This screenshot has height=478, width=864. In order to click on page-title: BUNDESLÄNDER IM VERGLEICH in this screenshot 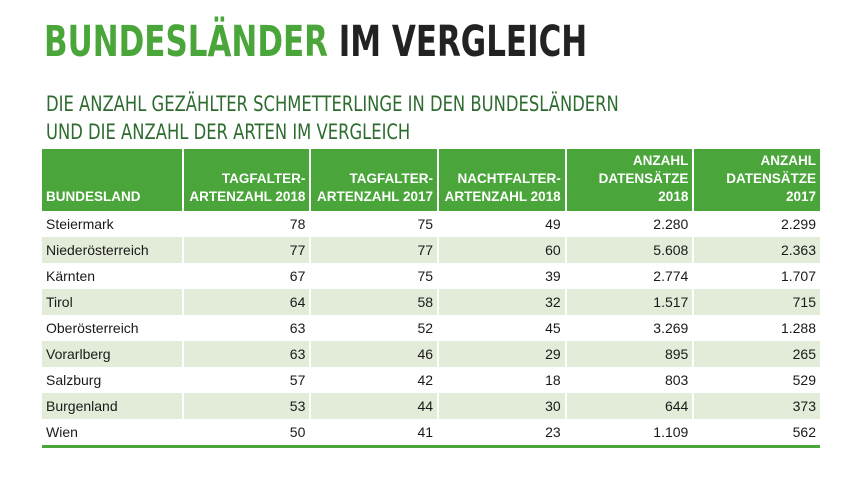, I will do `click(315, 42)`.